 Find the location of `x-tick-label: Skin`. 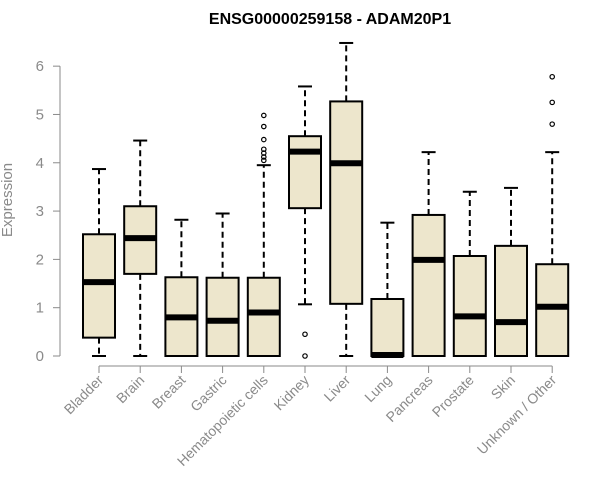

x-tick-label: Skin is located at coordinates (503, 387).